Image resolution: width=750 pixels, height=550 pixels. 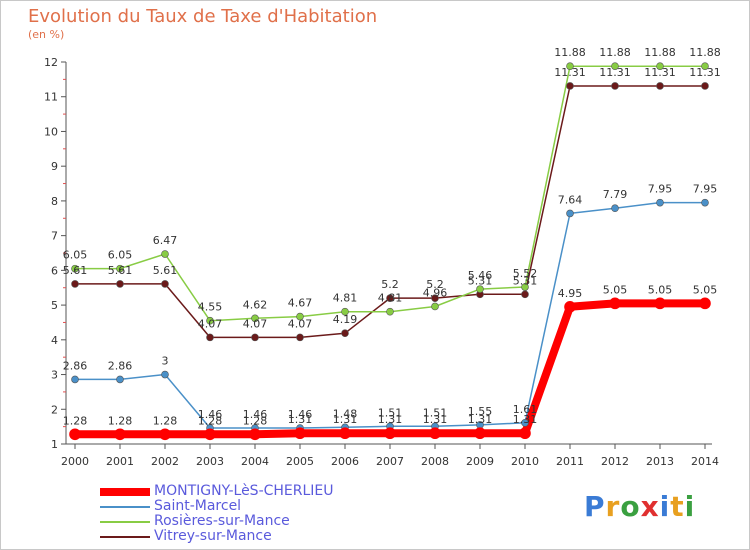 I want to click on x-tick-label: 2002, so click(x=165, y=461).